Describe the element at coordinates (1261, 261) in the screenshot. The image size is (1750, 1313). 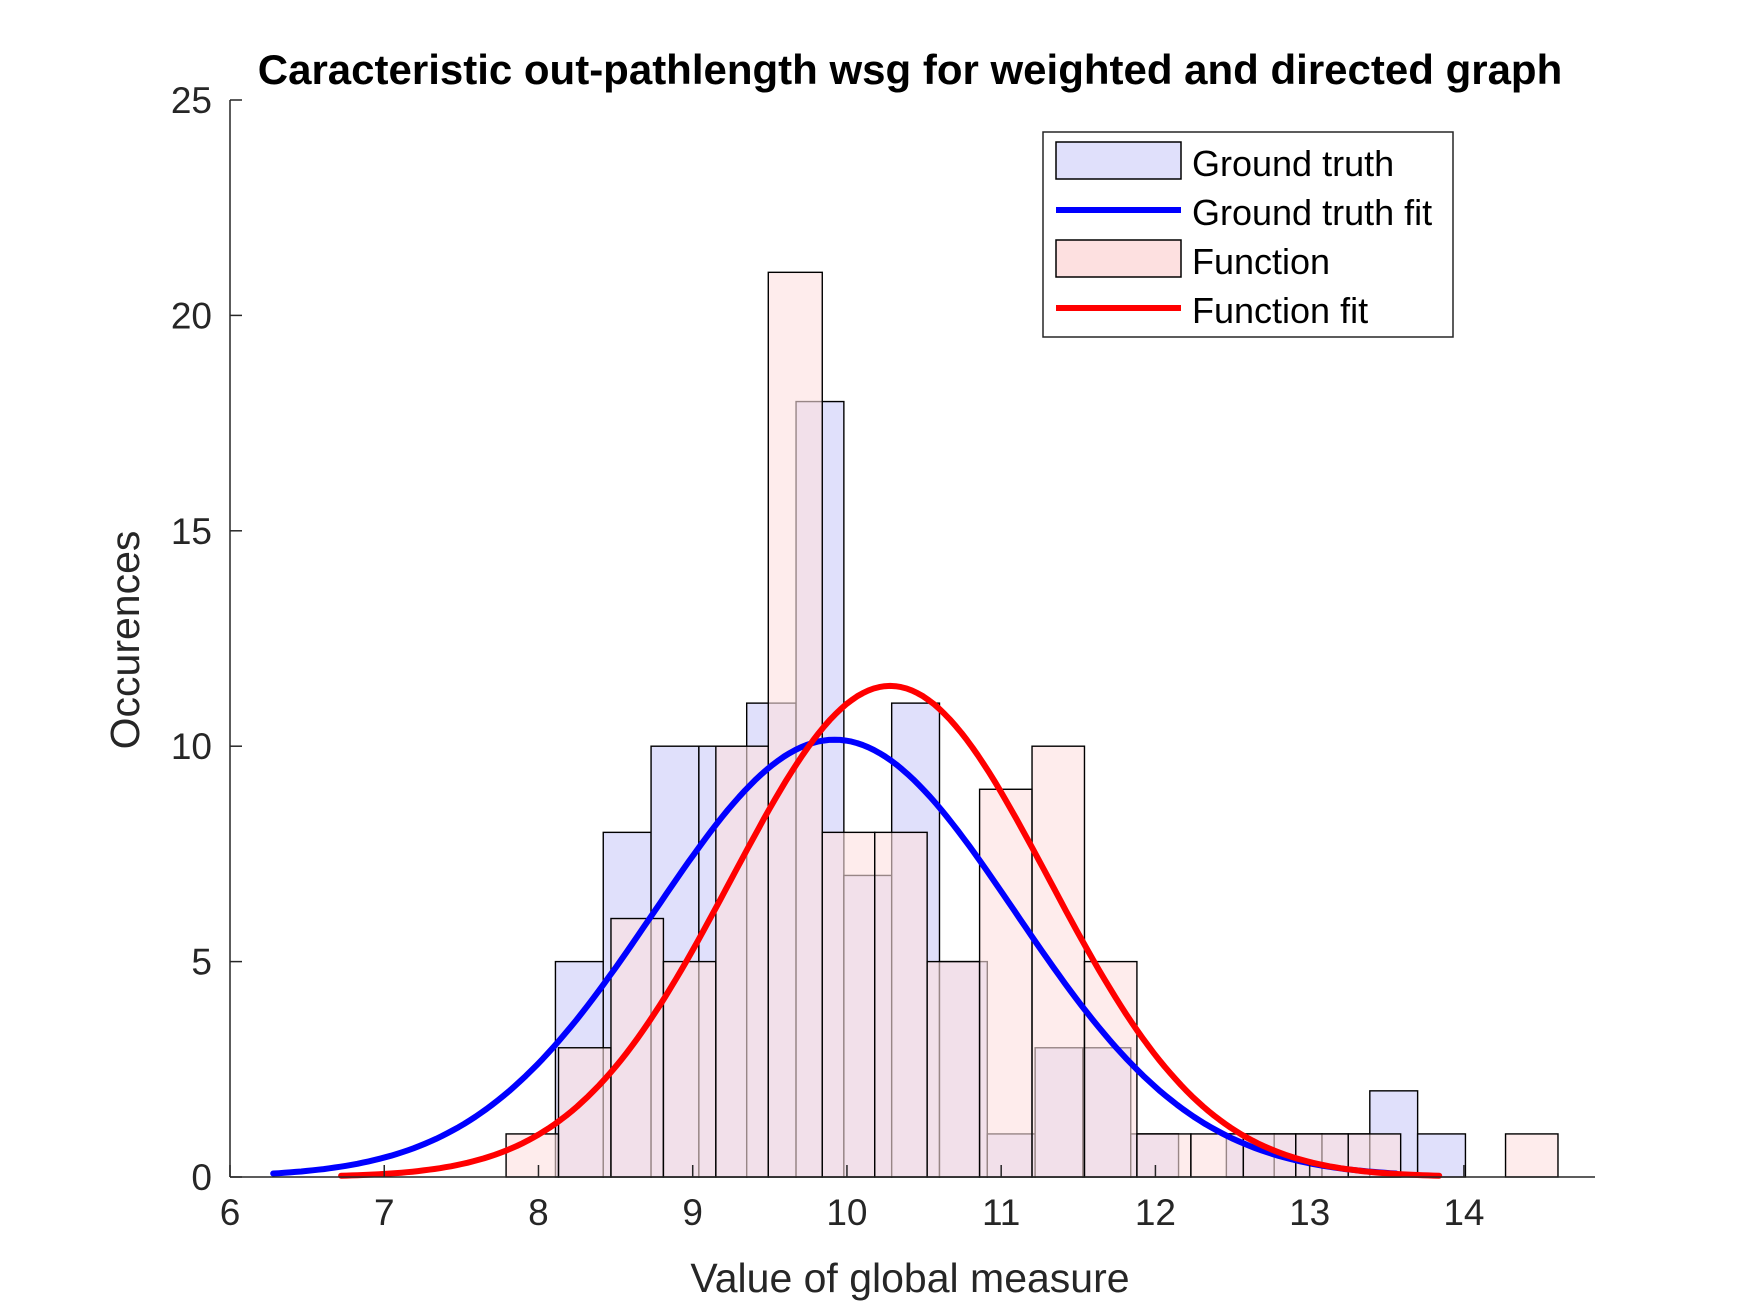
I see `legend-label-function: Function` at that location.